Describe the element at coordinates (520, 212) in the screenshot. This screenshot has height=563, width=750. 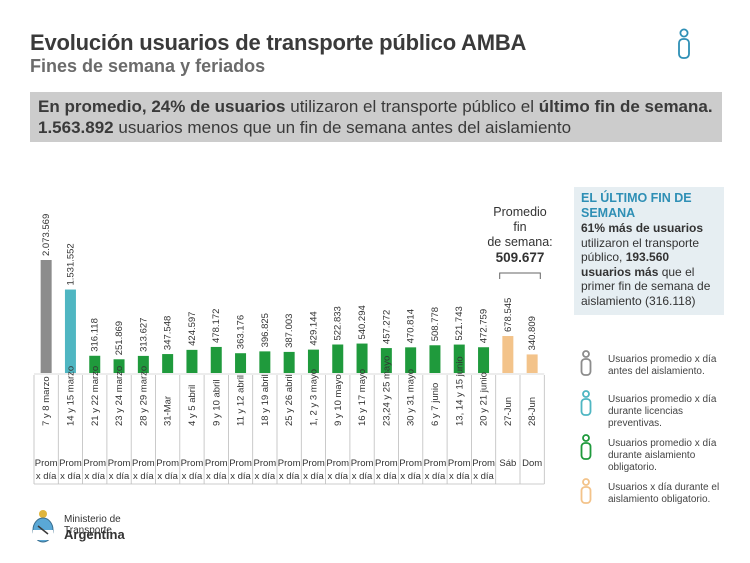
I see `annotation-label: Promedio` at that location.